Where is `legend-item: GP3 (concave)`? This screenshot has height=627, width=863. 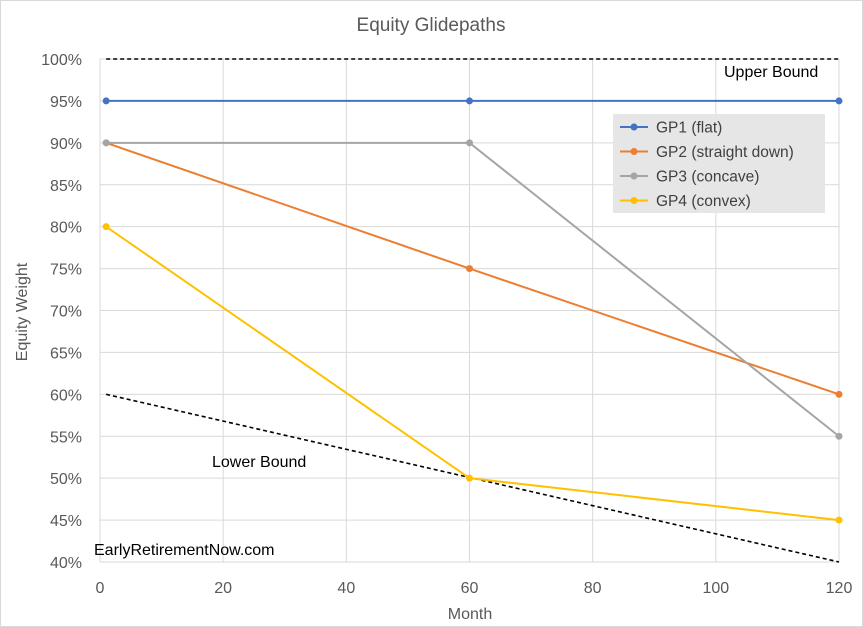
legend-item: GP3 (concave) is located at coordinates (689, 177).